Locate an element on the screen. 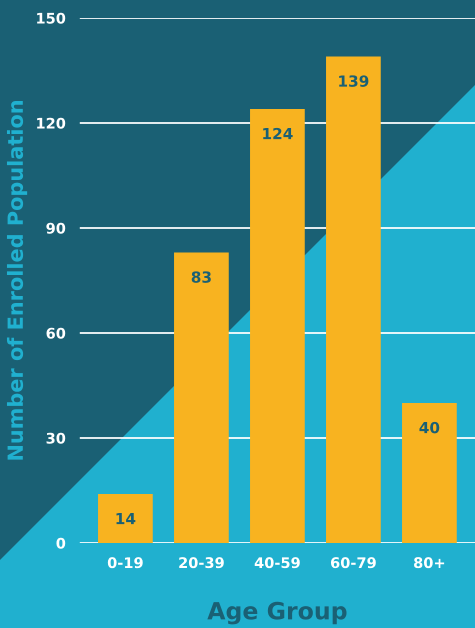 The image size is (475, 628). x-tick-label: 60-79 is located at coordinates (353, 562).